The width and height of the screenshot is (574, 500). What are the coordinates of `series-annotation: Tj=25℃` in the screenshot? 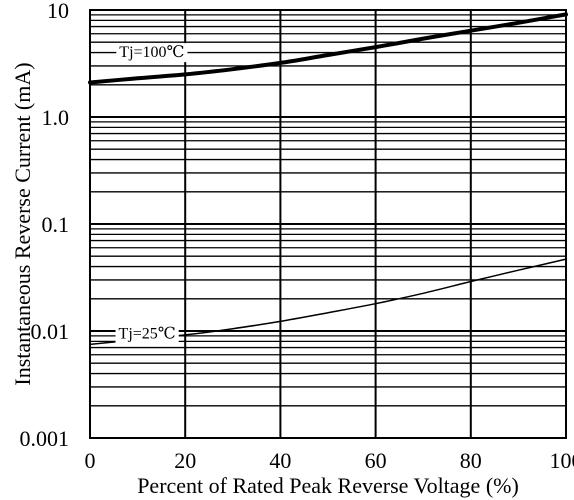 It's located at (147, 334).